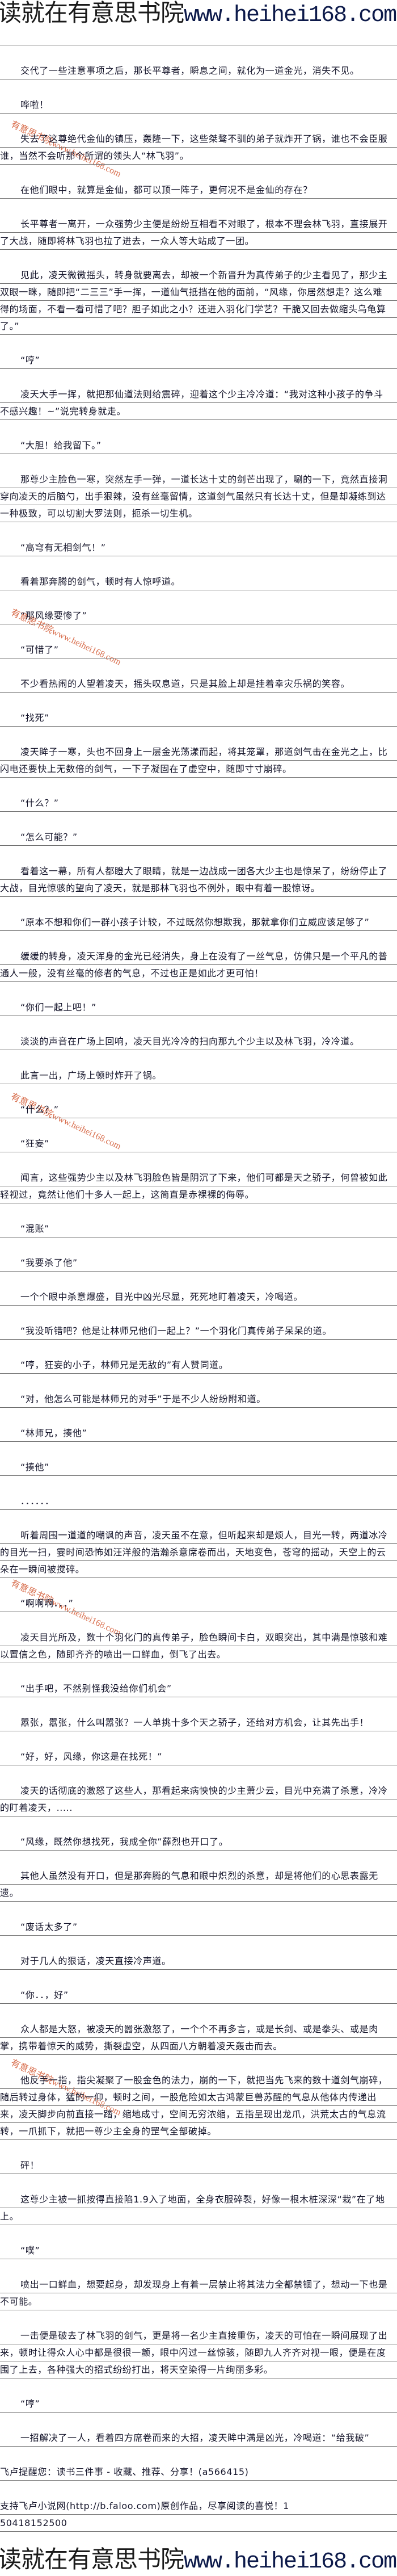  What do you see at coordinates (198, 547) in the screenshot?
I see `paragraph: “高穹有无相剑气！”` at bounding box center [198, 547].